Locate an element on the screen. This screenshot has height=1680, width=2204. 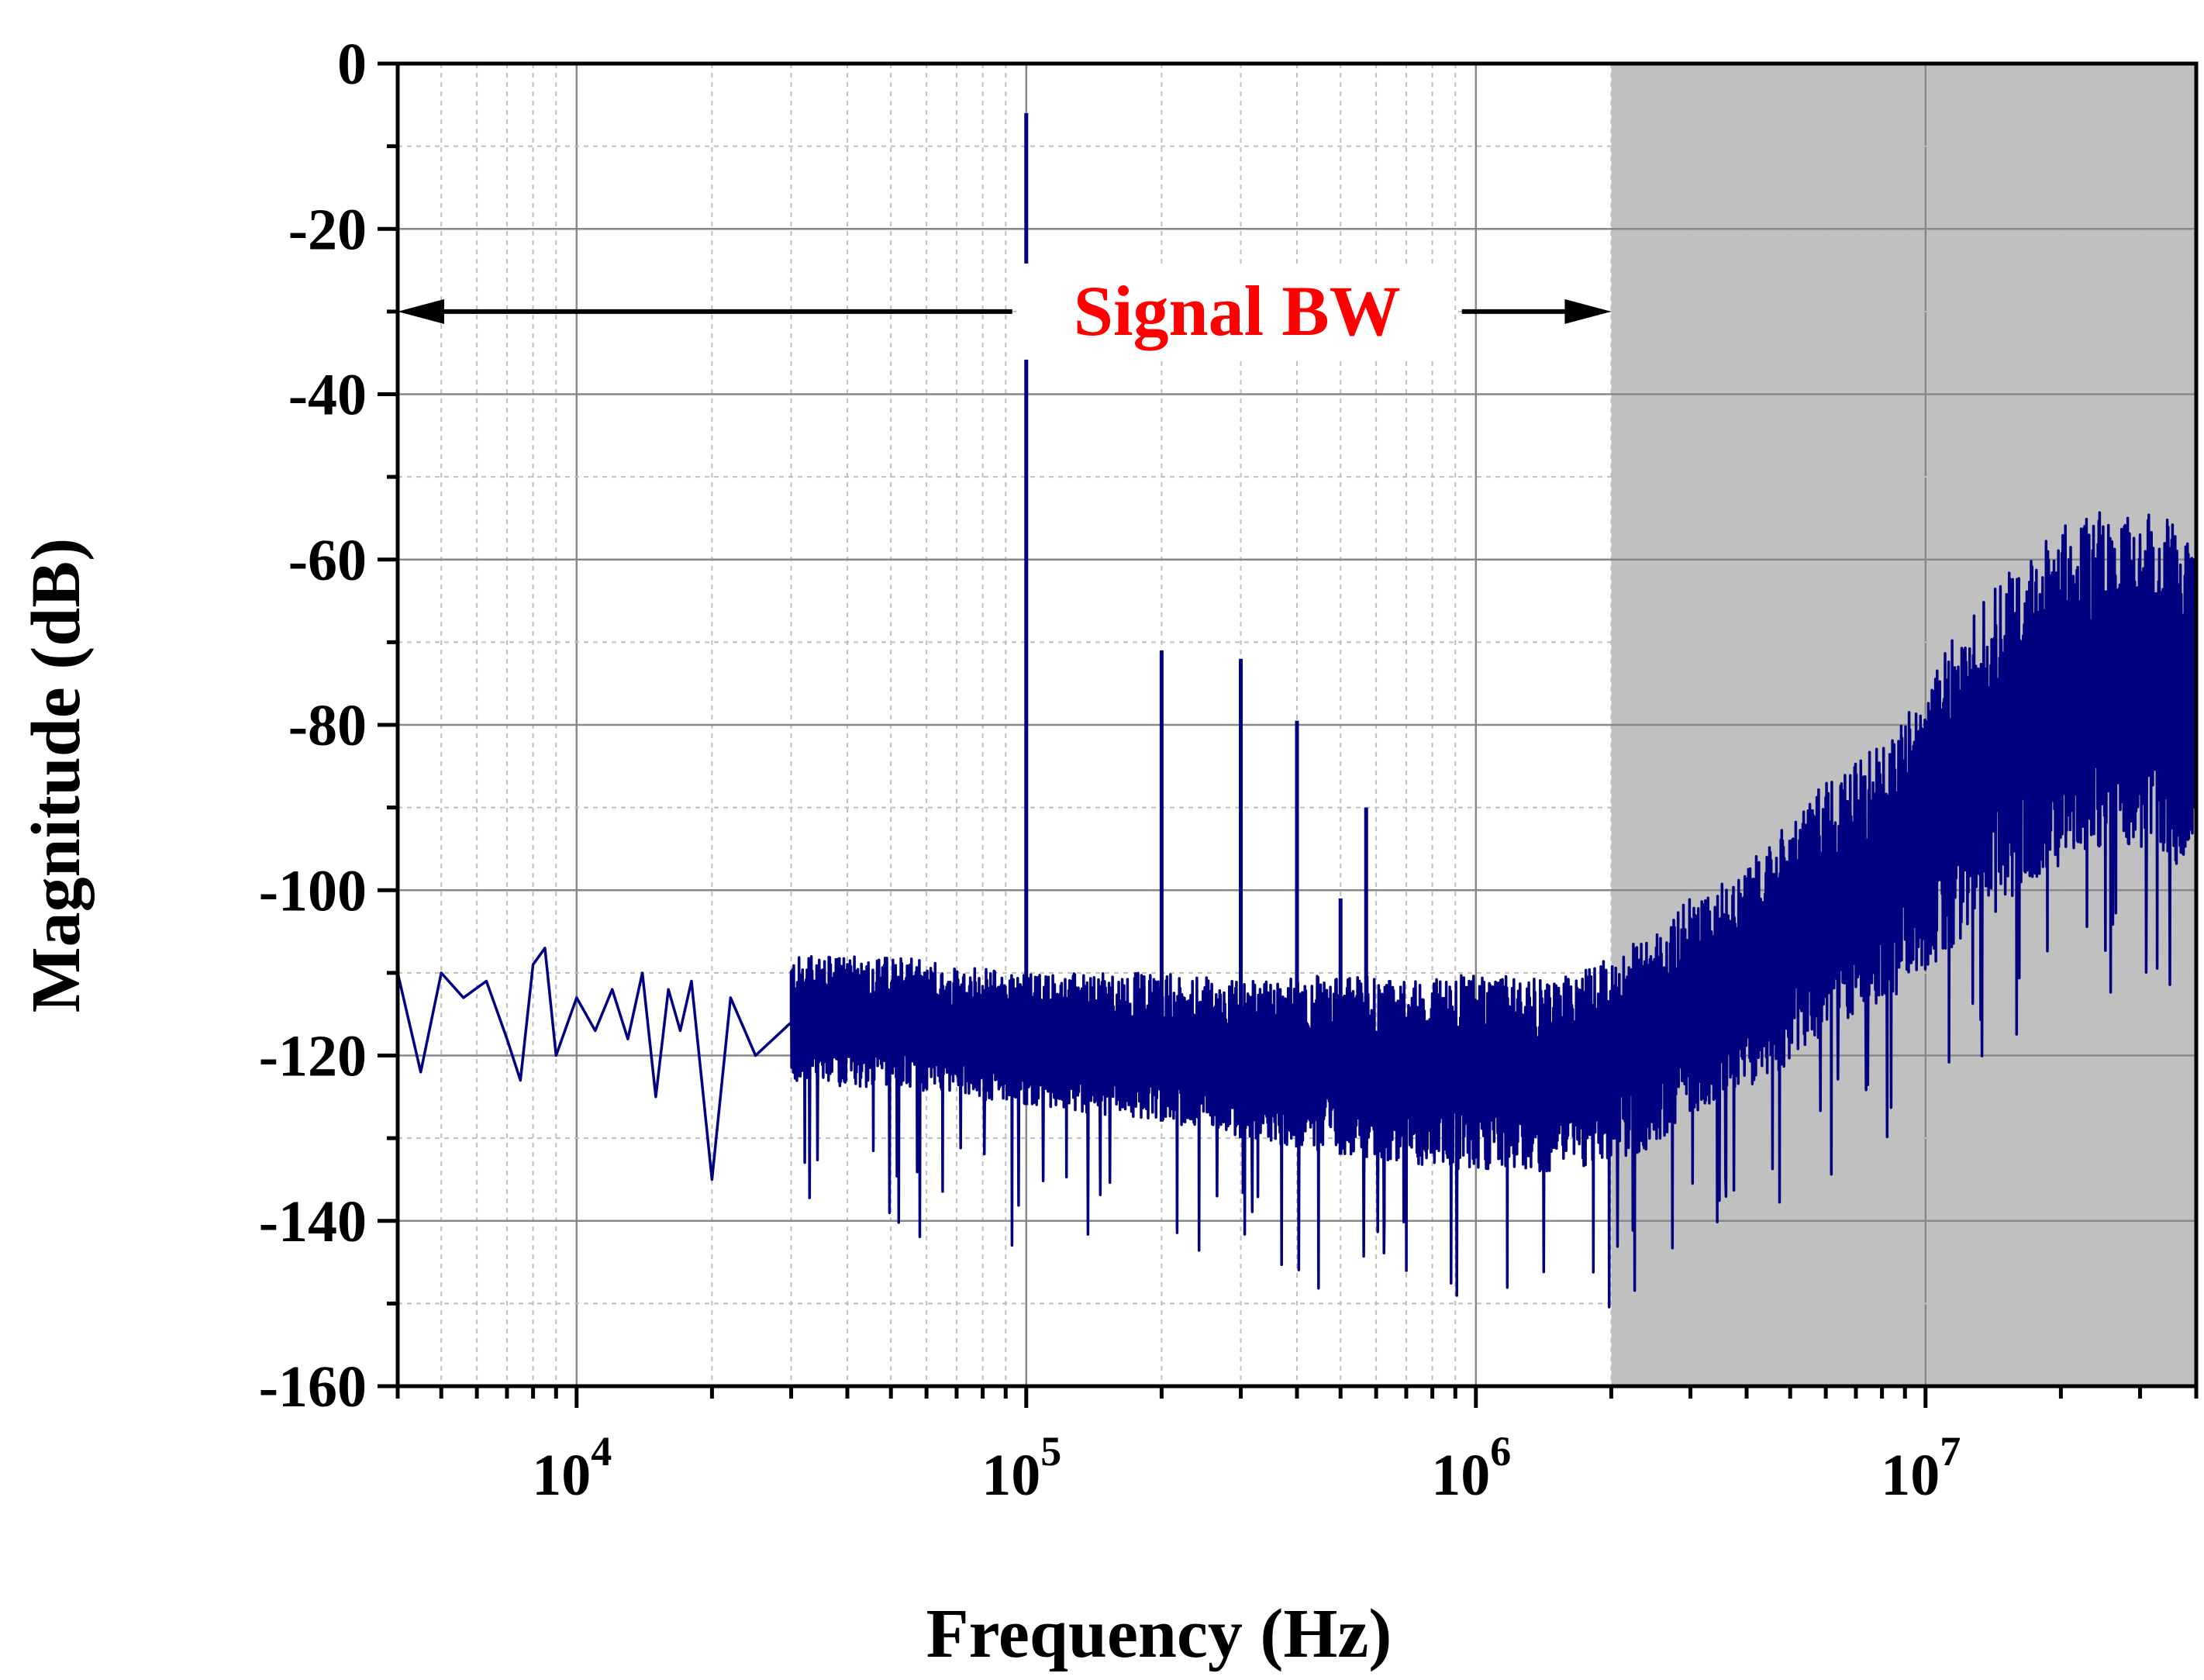
y-tick-label: -20 is located at coordinates (327, 229).